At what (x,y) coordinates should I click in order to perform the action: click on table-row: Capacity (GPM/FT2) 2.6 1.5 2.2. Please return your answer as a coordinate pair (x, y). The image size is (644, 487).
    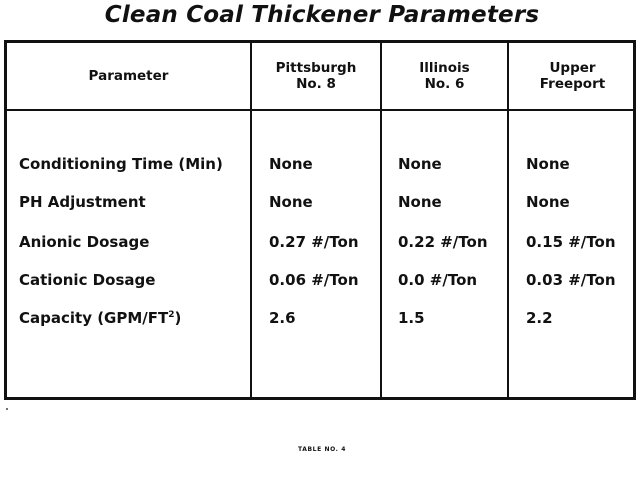
    Looking at the image, I should click on (320, 321).